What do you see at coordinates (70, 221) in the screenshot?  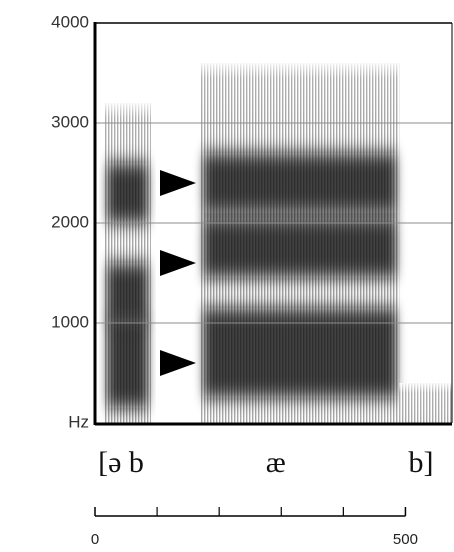 I see `y-tick-label: 2000` at bounding box center [70, 221].